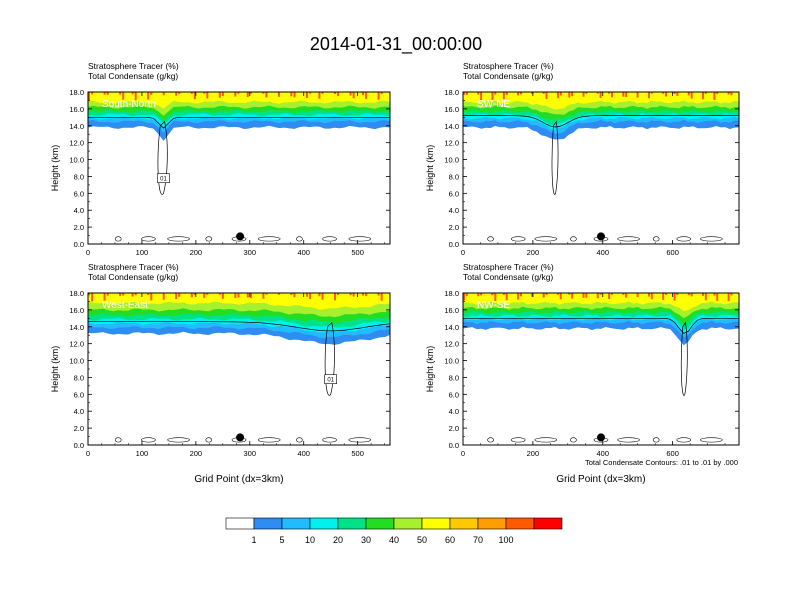 This screenshot has width=792, height=612. What do you see at coordinates (196, 453) in the screenshot?
I see `x-tick-label: 200` at bounding box center [196, 453].